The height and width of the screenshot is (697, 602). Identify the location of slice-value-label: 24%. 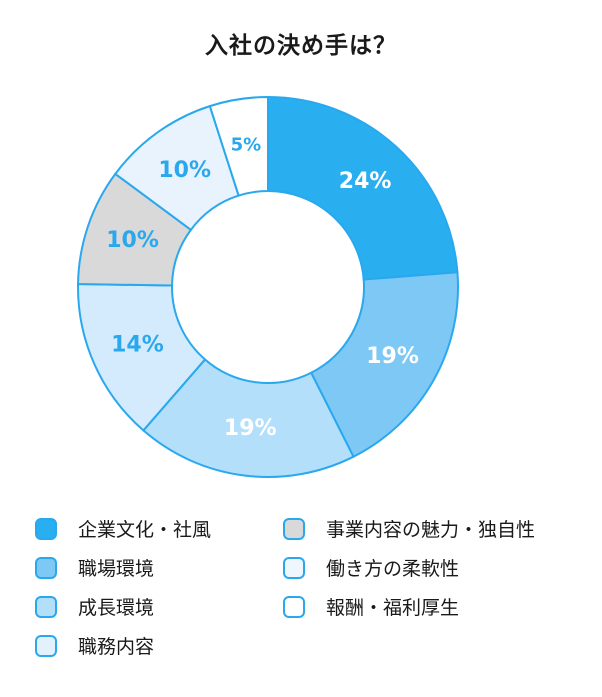
(365, 181).